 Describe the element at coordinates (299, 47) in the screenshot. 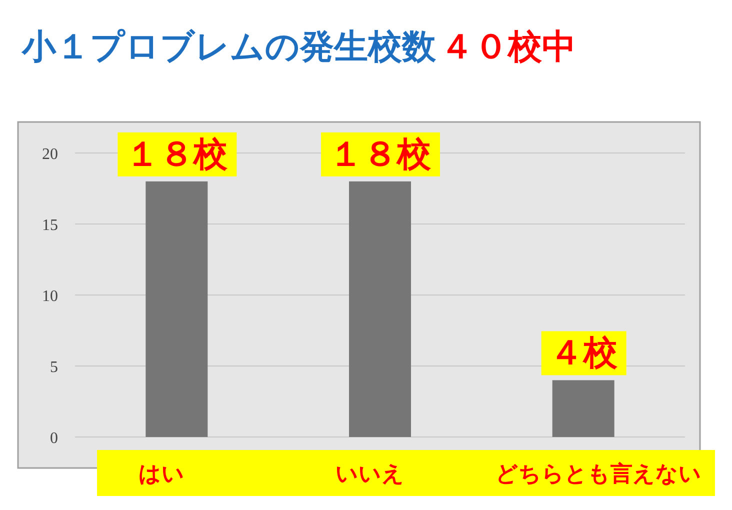

I see `title: 小１プロブレムの発生校数 ４０校中` at that location.